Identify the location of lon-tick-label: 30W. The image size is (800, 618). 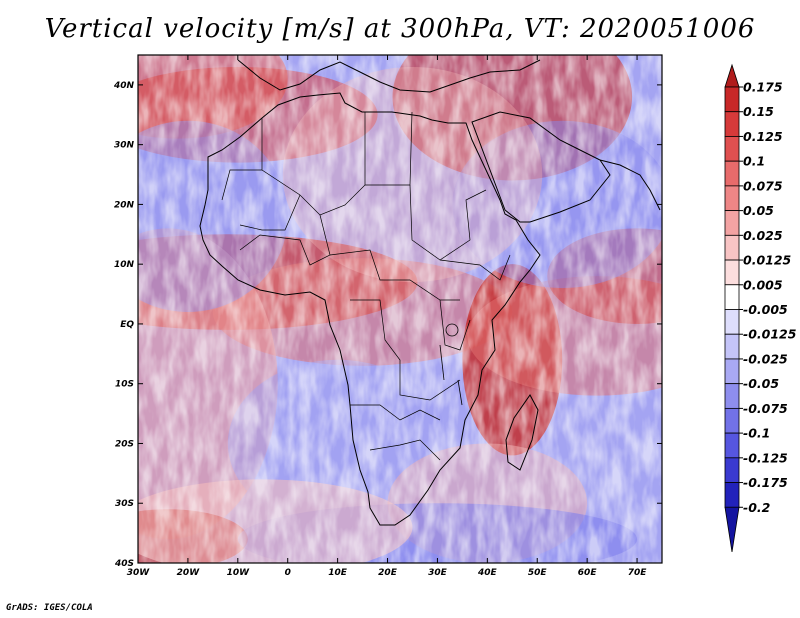
(139, 573).